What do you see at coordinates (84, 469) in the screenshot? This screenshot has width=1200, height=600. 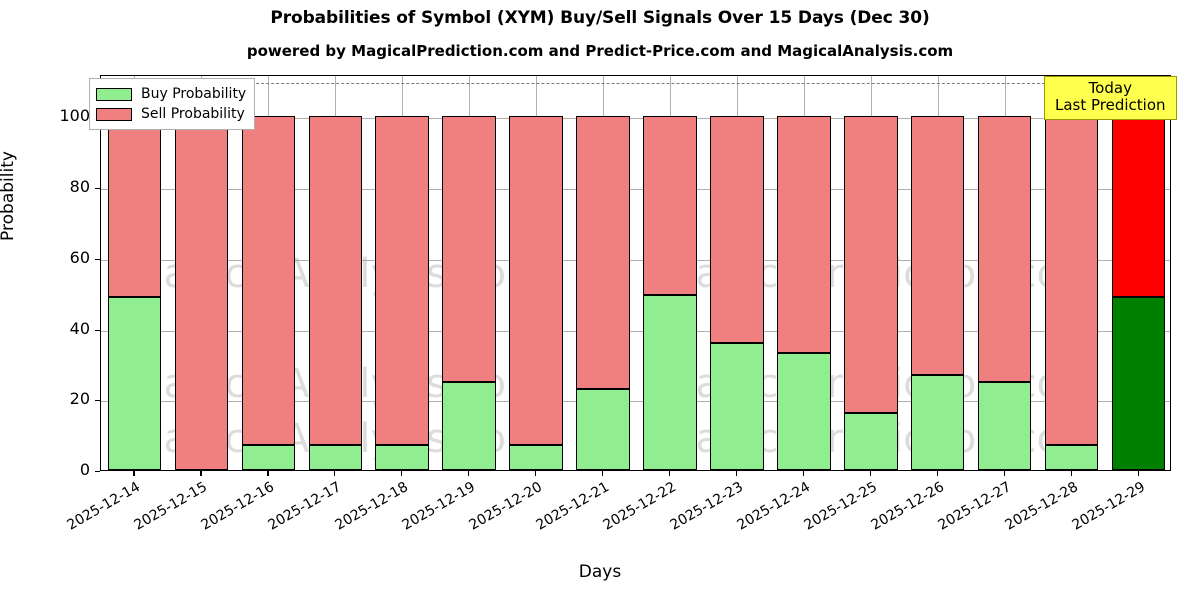 I see `y-axis-tick-label: 0` at bounding box center [84, 469].